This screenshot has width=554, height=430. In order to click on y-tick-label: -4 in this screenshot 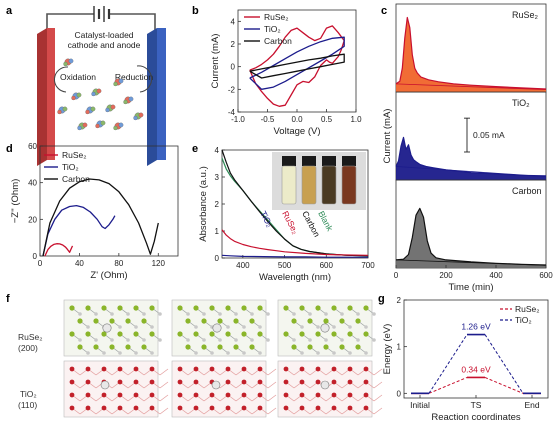, I will do `click(232, 112)`.